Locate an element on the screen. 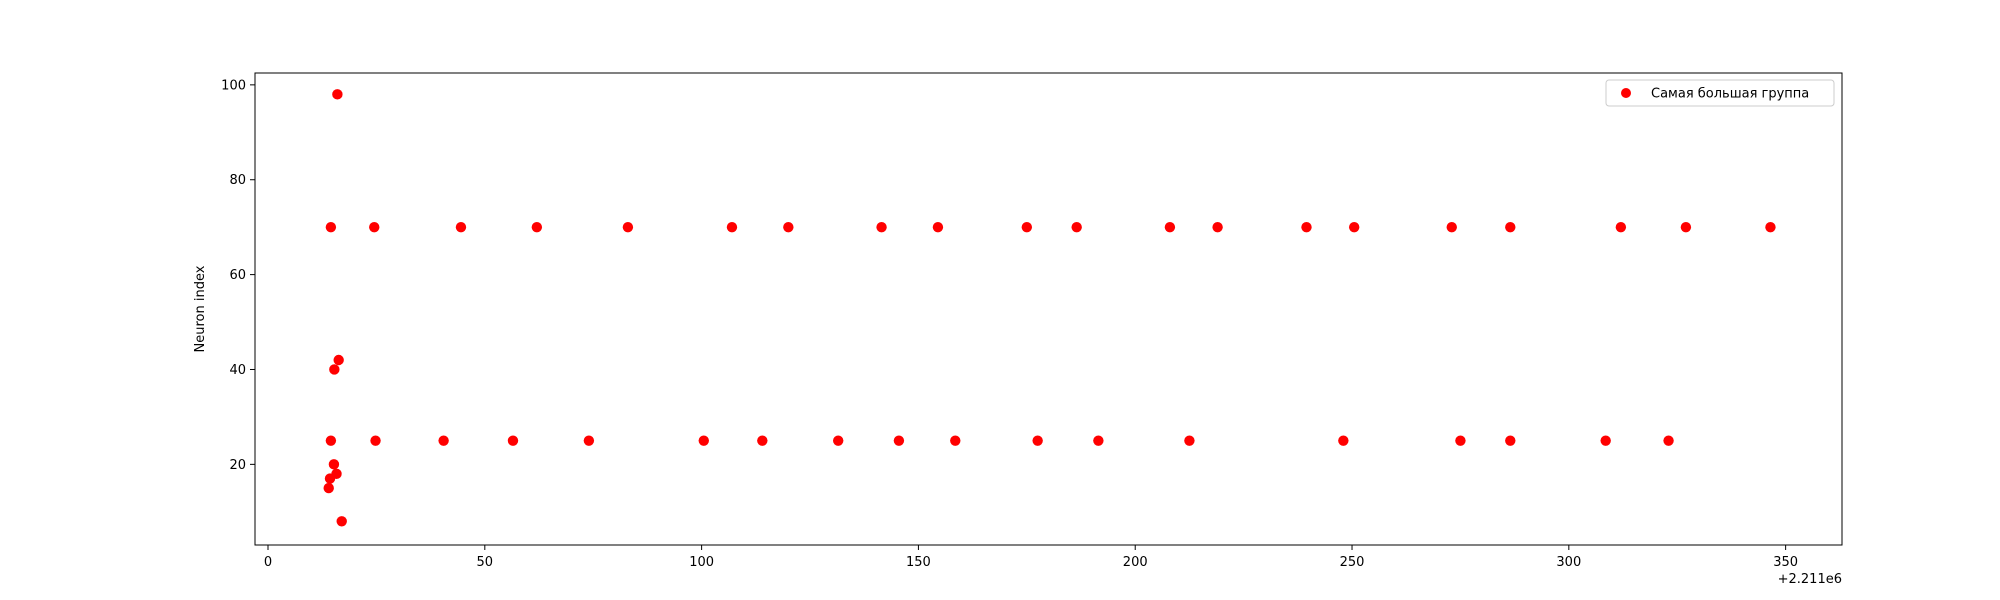 The height and width of the screenshot is (600, 2000). legend-label: Самая большая группа is located at coordinates (1730, 94).